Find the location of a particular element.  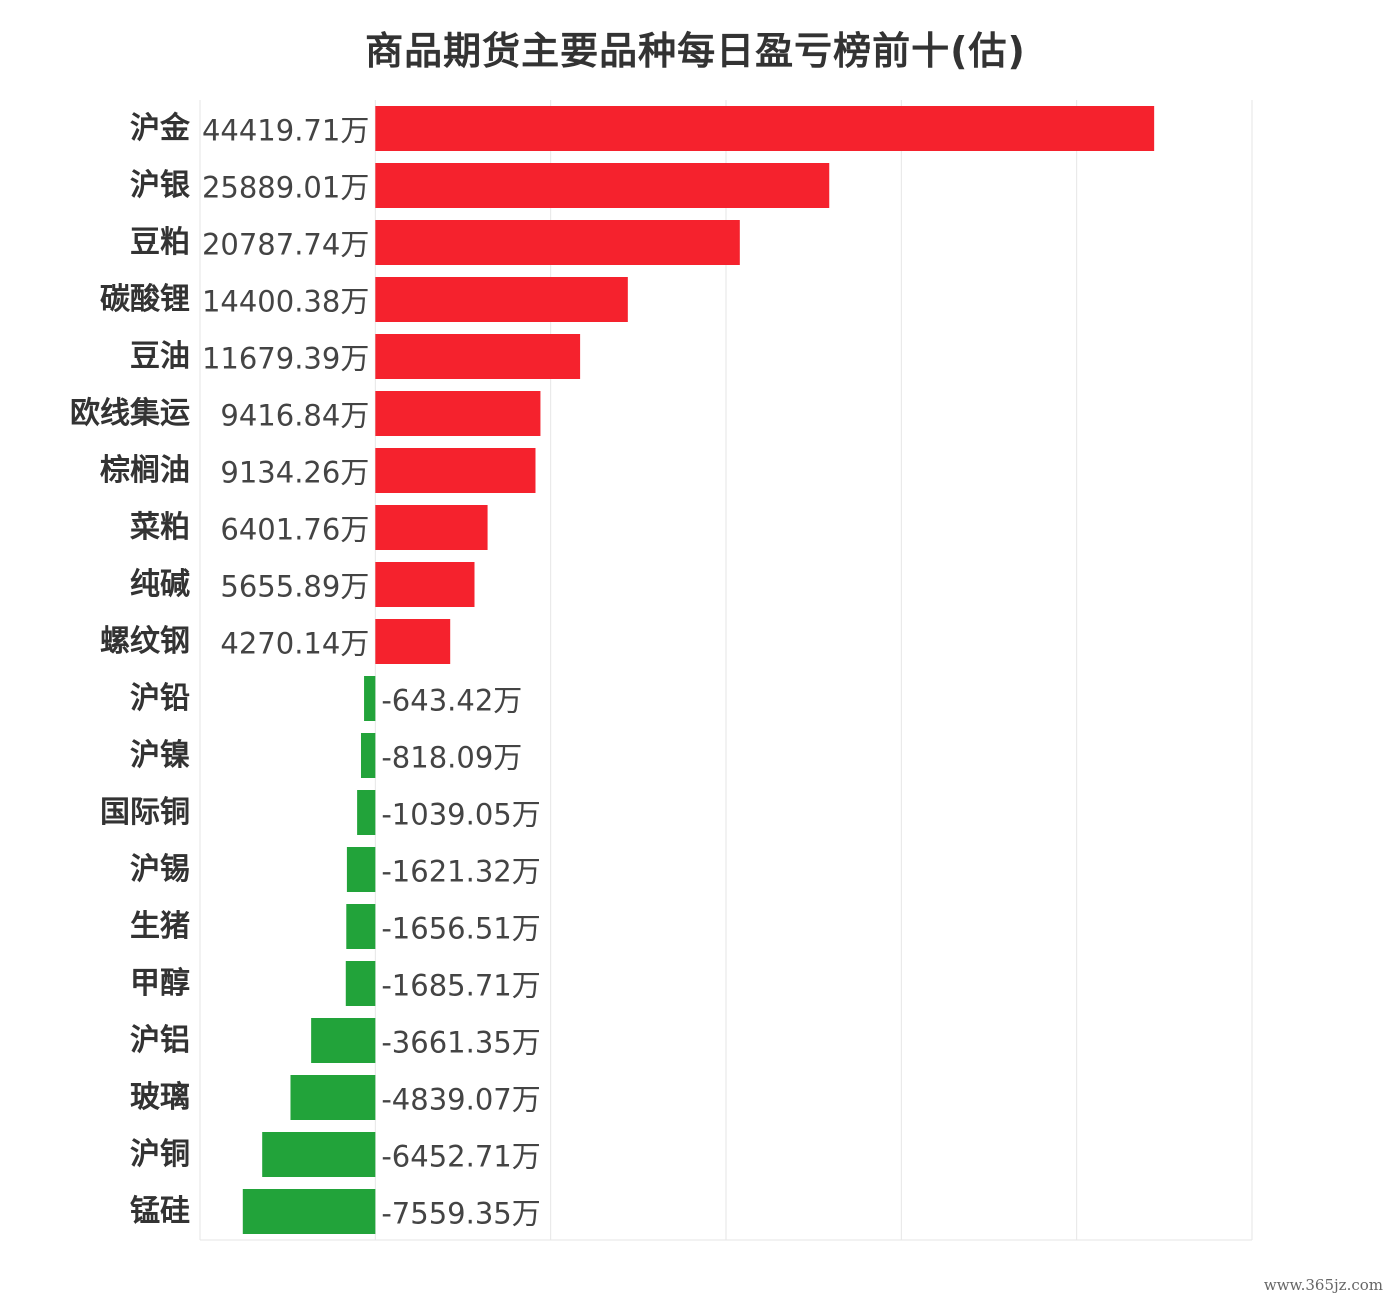

value-label: 14400.38万 is located at coordinates (285, 302).